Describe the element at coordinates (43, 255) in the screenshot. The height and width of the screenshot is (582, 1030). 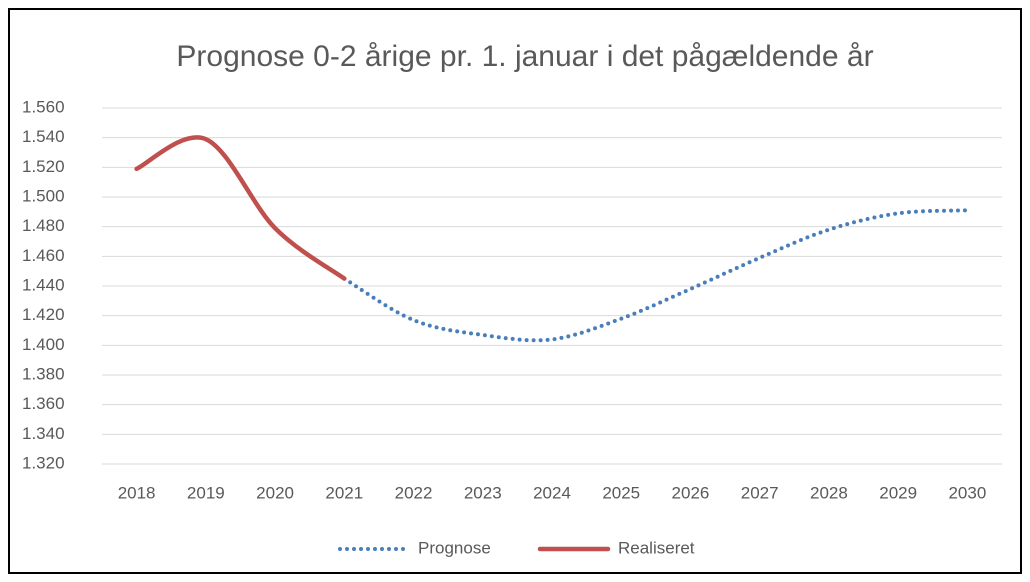
I see `y-tick-label: 1.460` at that location.